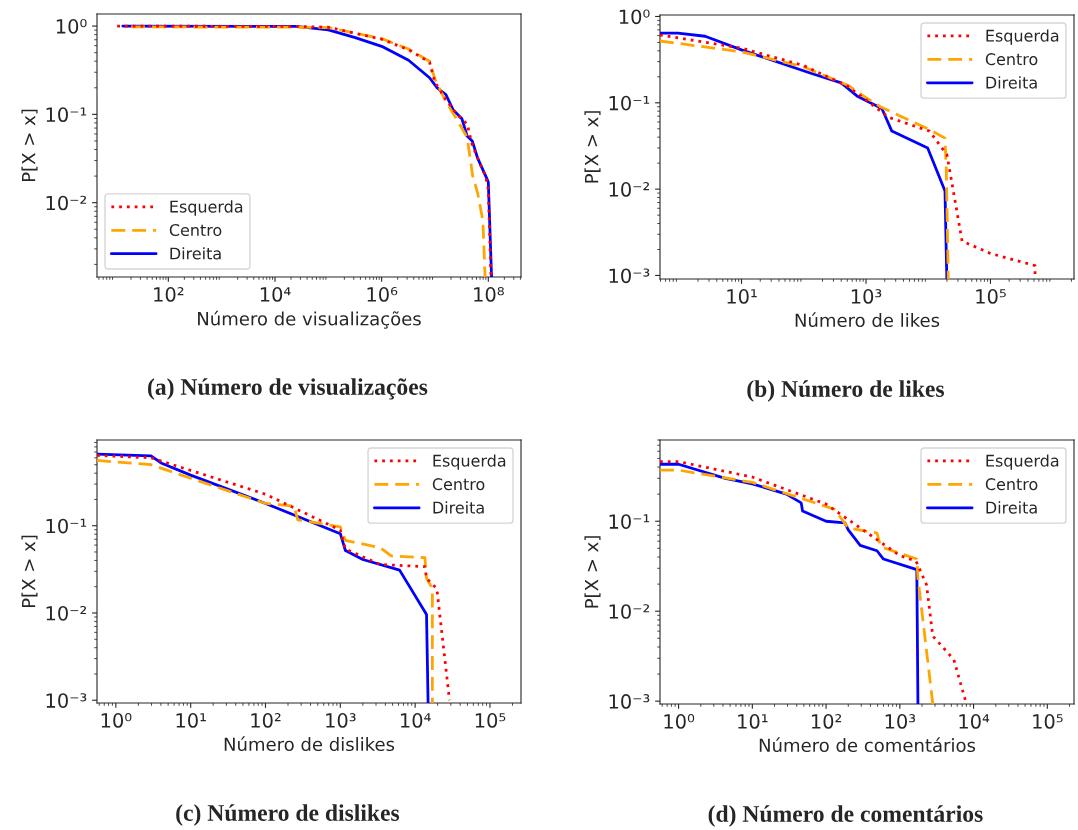 Image resolution: width=1078 pixels, height=830 pixels. I want to click on text: (c) Número de dislikes, so click(288, 815).